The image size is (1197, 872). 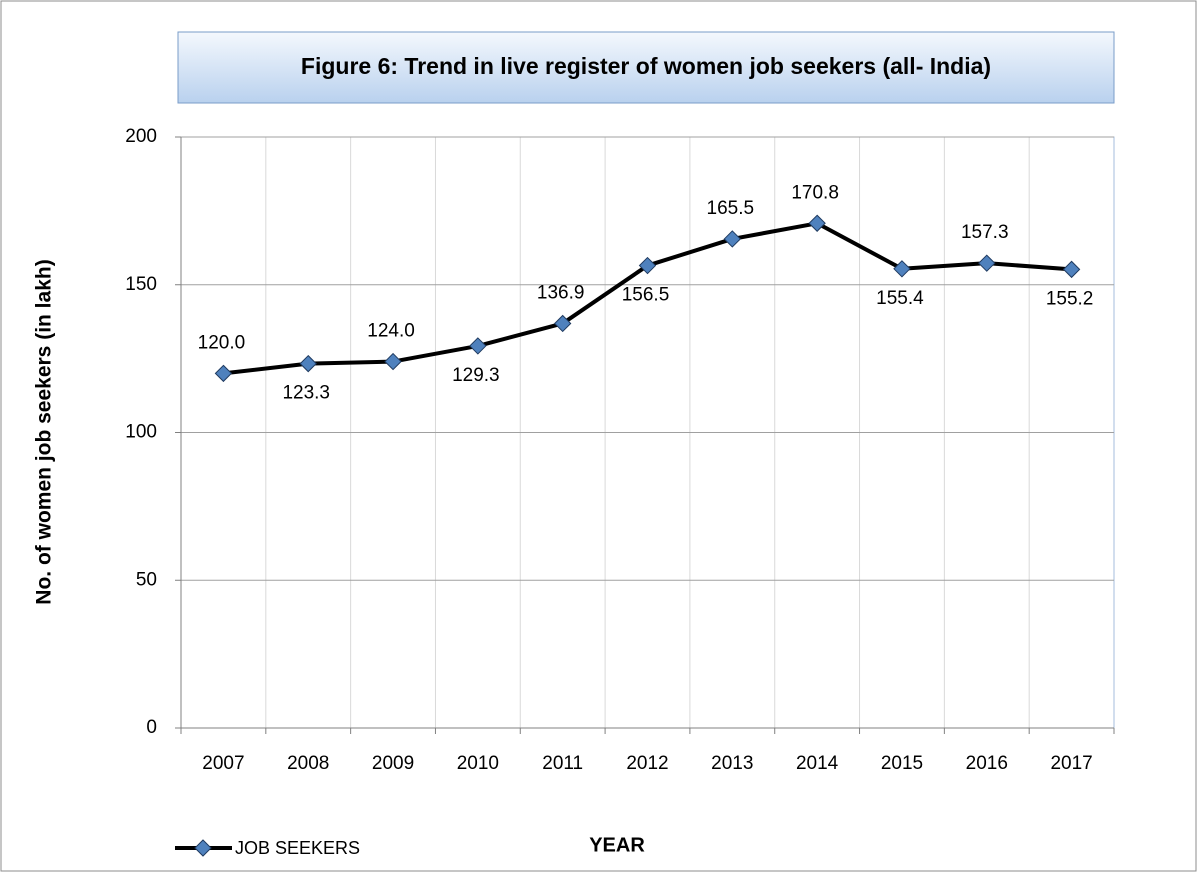 I want to click on x-tick-label: 2014, so click(x=817, y=763).